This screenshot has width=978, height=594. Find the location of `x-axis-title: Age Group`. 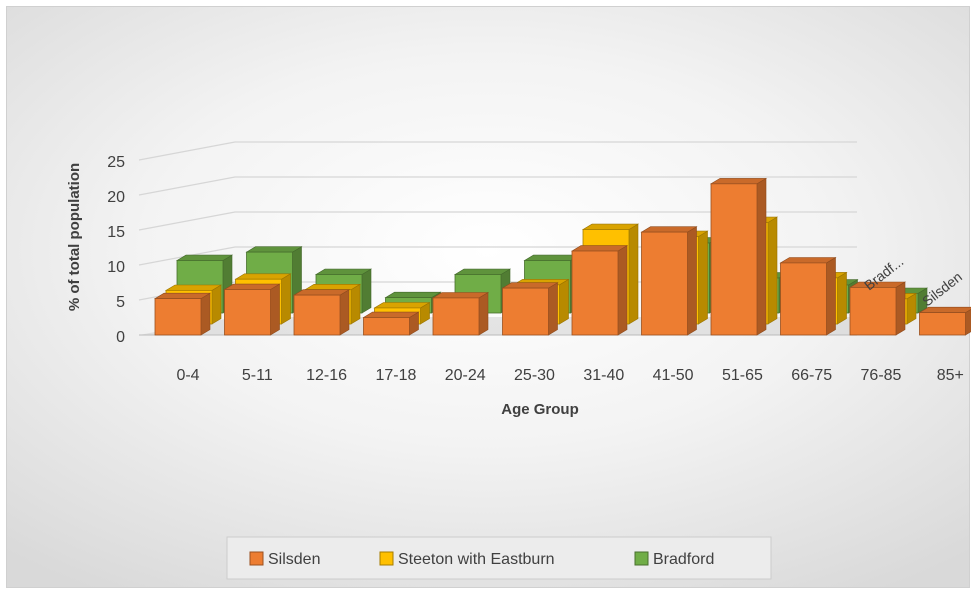

x-axis-title: Age Group is located at coordinates (540, 409).